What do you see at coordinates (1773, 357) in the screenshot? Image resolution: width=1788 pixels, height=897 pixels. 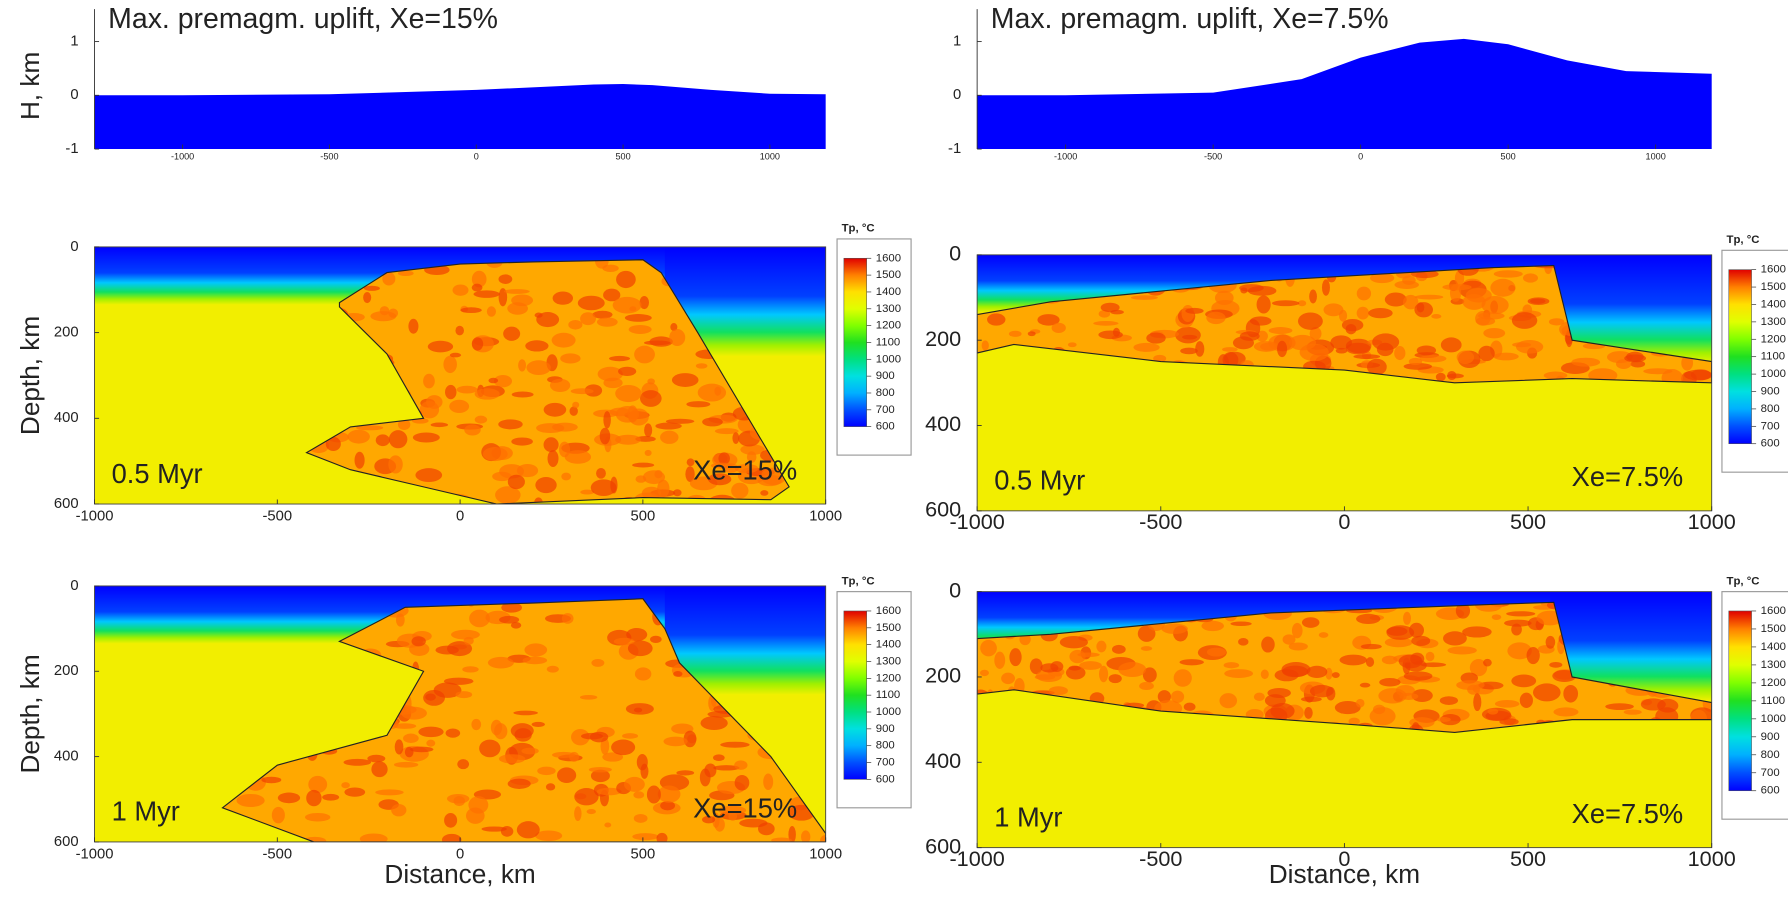 I see `colorbar-tick-label: 1100` at bounding box center [1773, 357].